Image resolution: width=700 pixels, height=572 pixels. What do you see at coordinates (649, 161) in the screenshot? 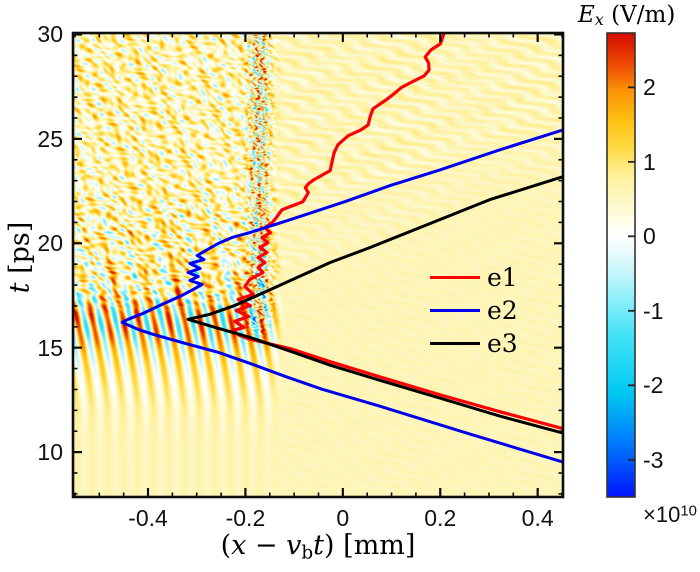
I see `colorbar-tick-label: 1` at bounding box center [649, 161].